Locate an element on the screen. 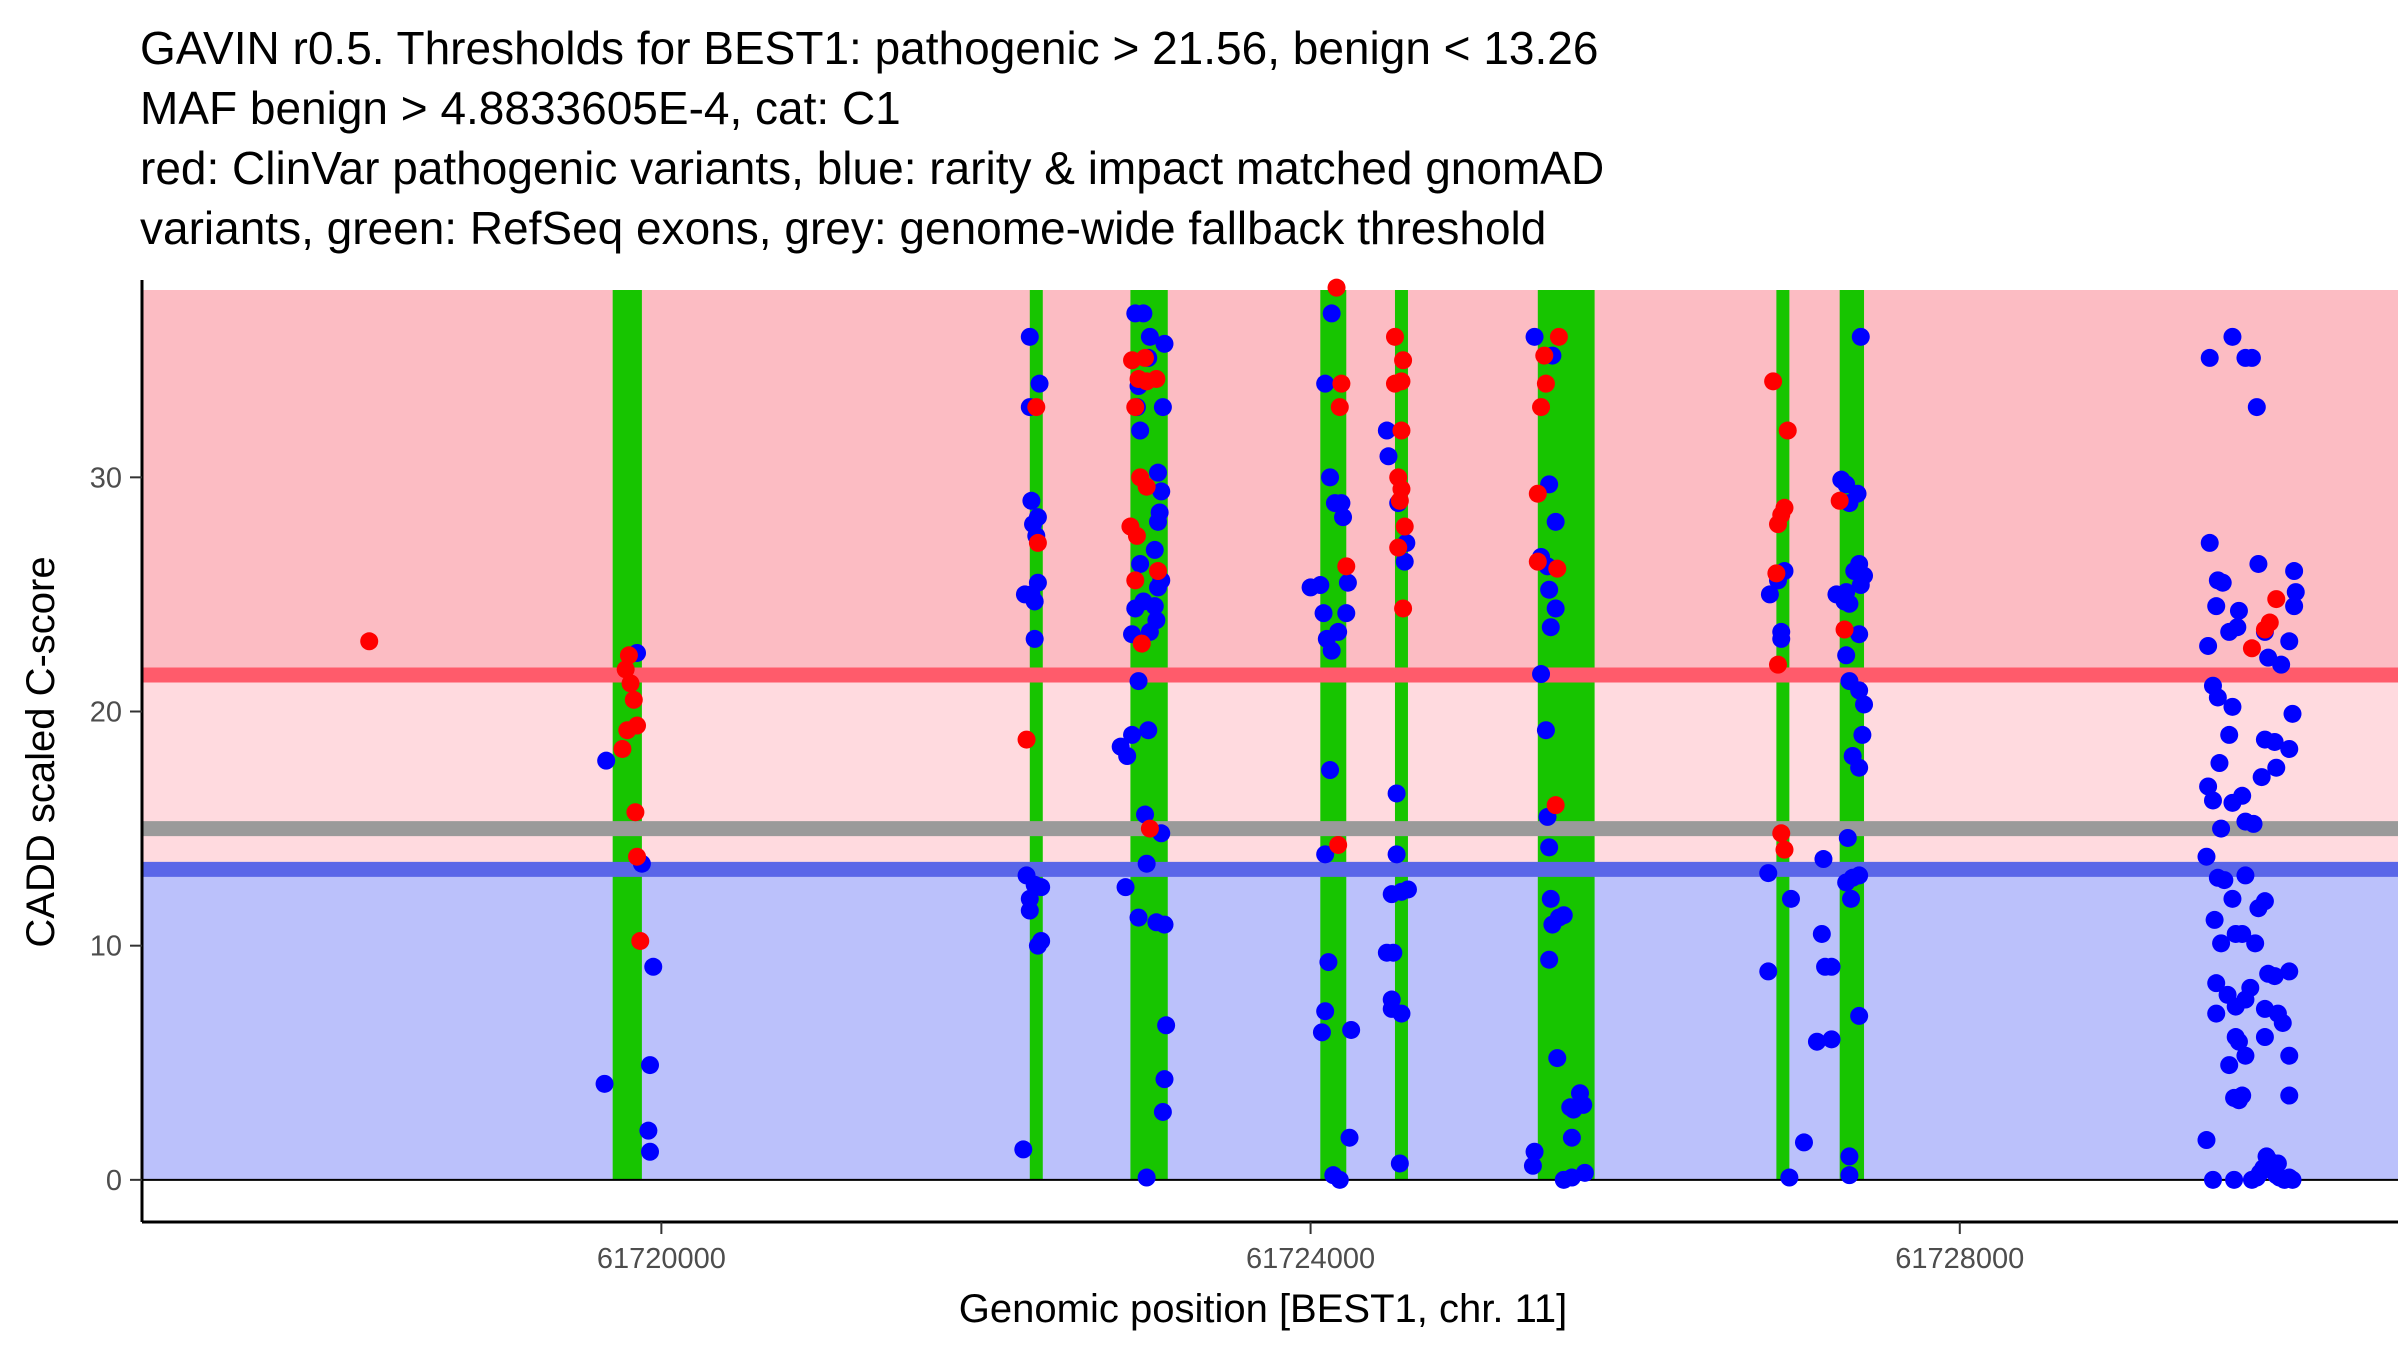 The image size is (2400, 1350). y-tick-label: 20 is located at coordinates (106, 713).